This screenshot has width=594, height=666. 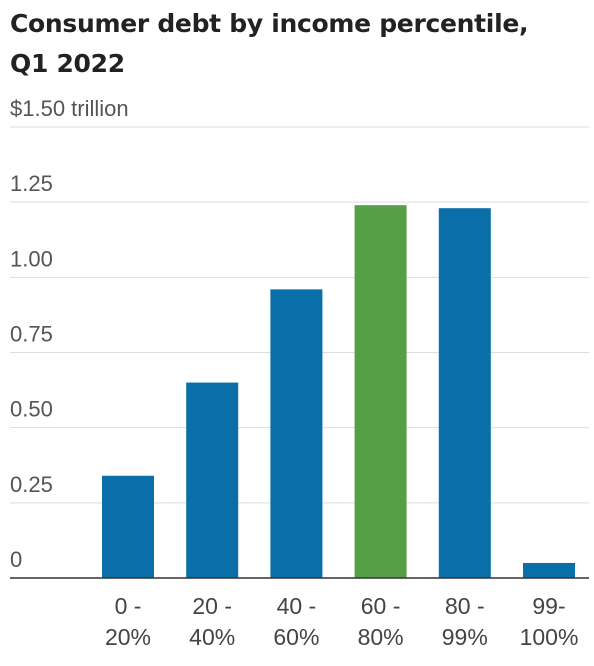 I want to click on y-tick-label: 1.00, so click(x=31, y=258).